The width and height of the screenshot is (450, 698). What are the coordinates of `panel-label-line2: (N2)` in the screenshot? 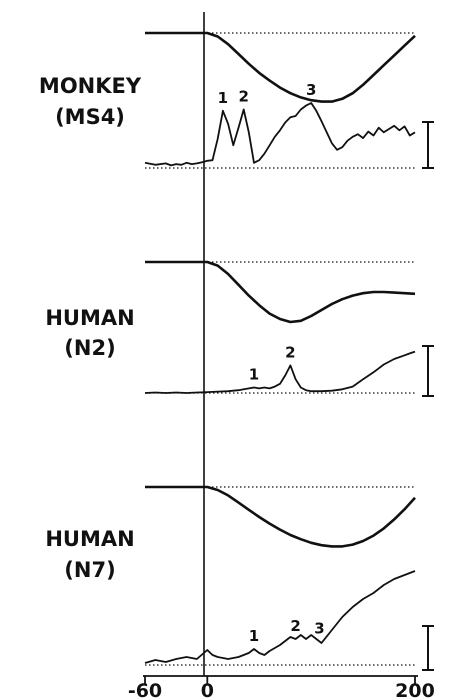 It's located at (89, 348).